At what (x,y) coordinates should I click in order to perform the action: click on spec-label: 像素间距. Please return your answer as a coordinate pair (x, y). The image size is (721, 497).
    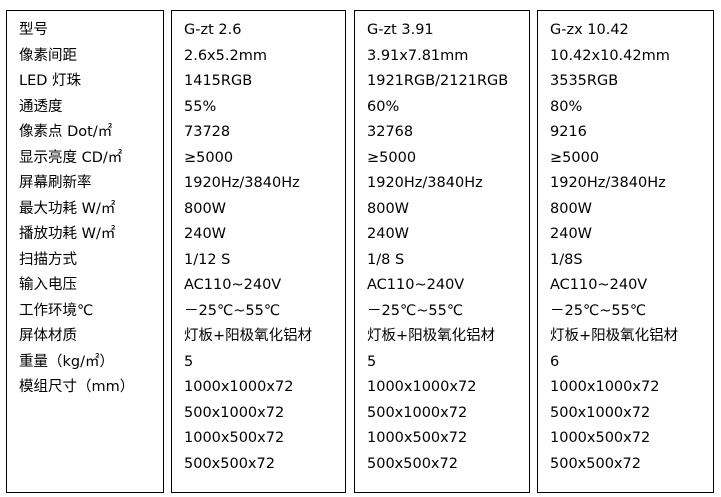
    Looking at the image, I should click on (48, 55).